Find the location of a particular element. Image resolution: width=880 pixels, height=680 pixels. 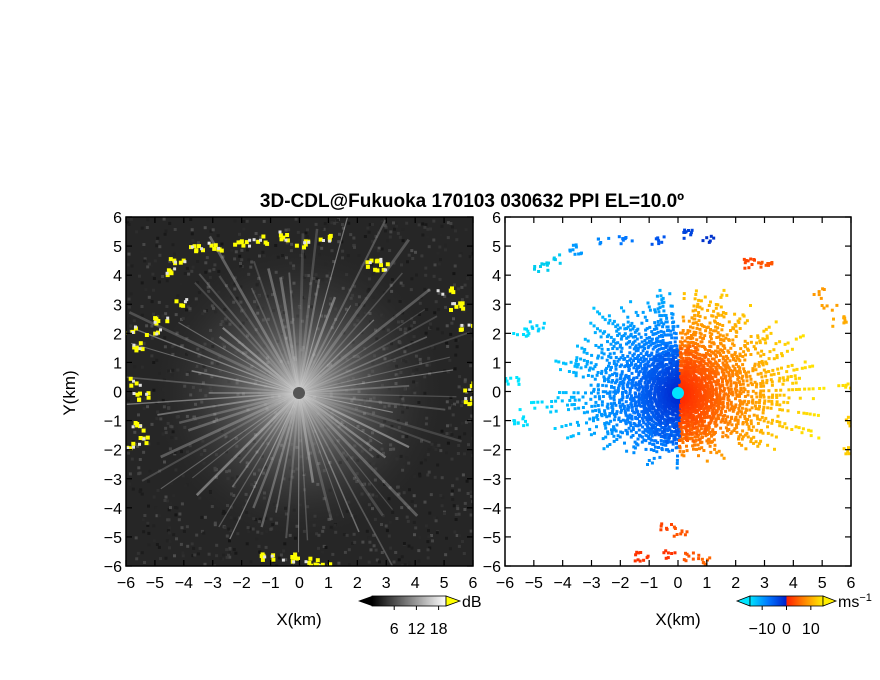

y-tick-label: 1 is located at coordinates (117, 363).